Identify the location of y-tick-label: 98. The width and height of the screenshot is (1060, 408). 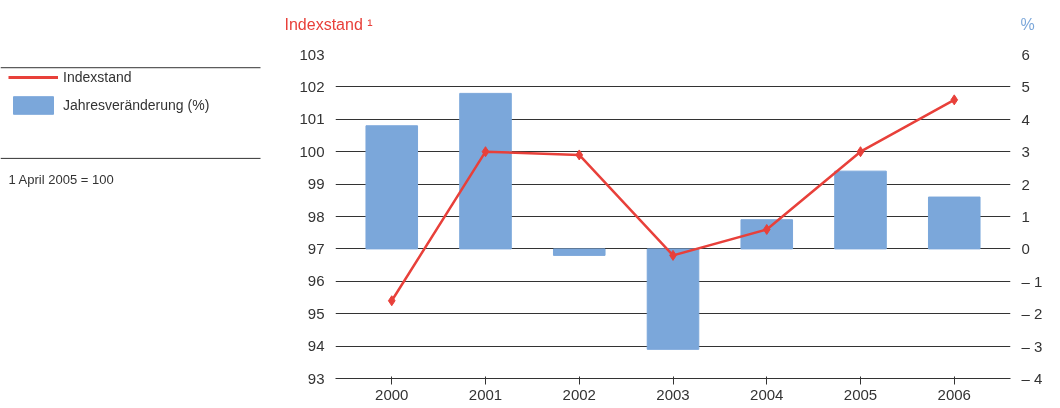
(316, 216).